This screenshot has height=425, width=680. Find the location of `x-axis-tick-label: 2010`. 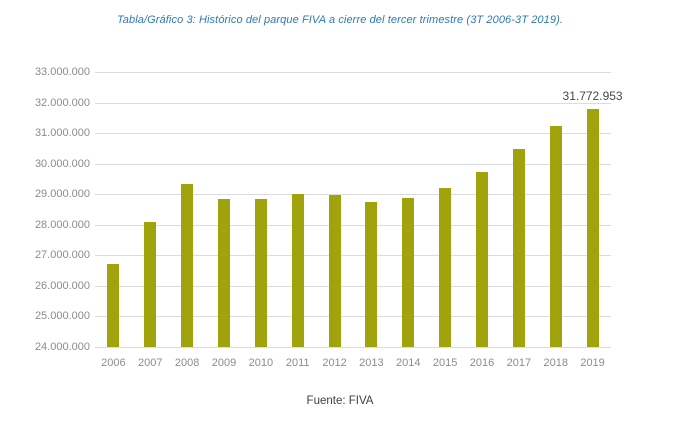

x-axis-tick-label: 2010 is located at coordinates (261, 363).